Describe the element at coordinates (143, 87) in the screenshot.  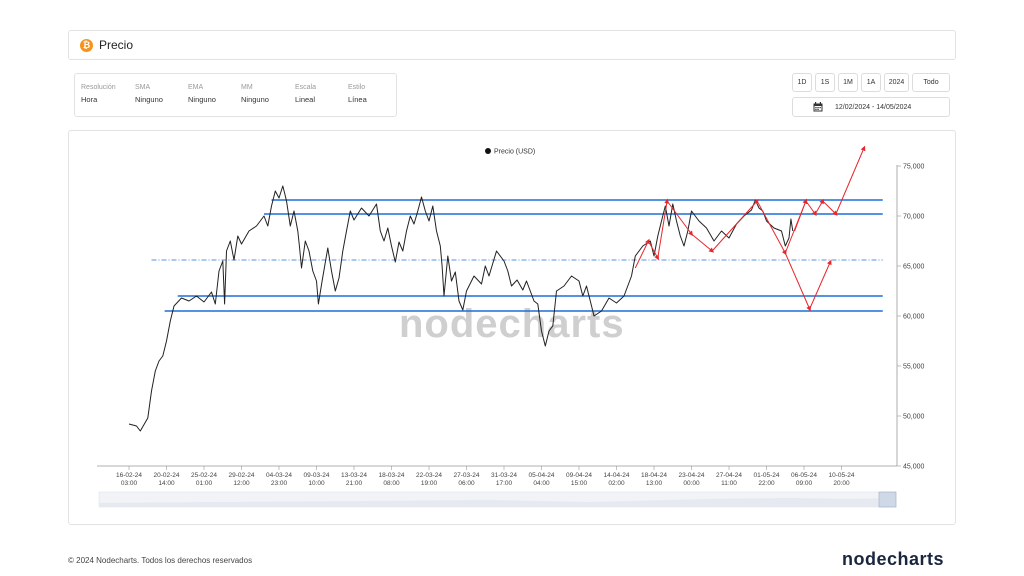
I see `setting-label: SMA` at that location.